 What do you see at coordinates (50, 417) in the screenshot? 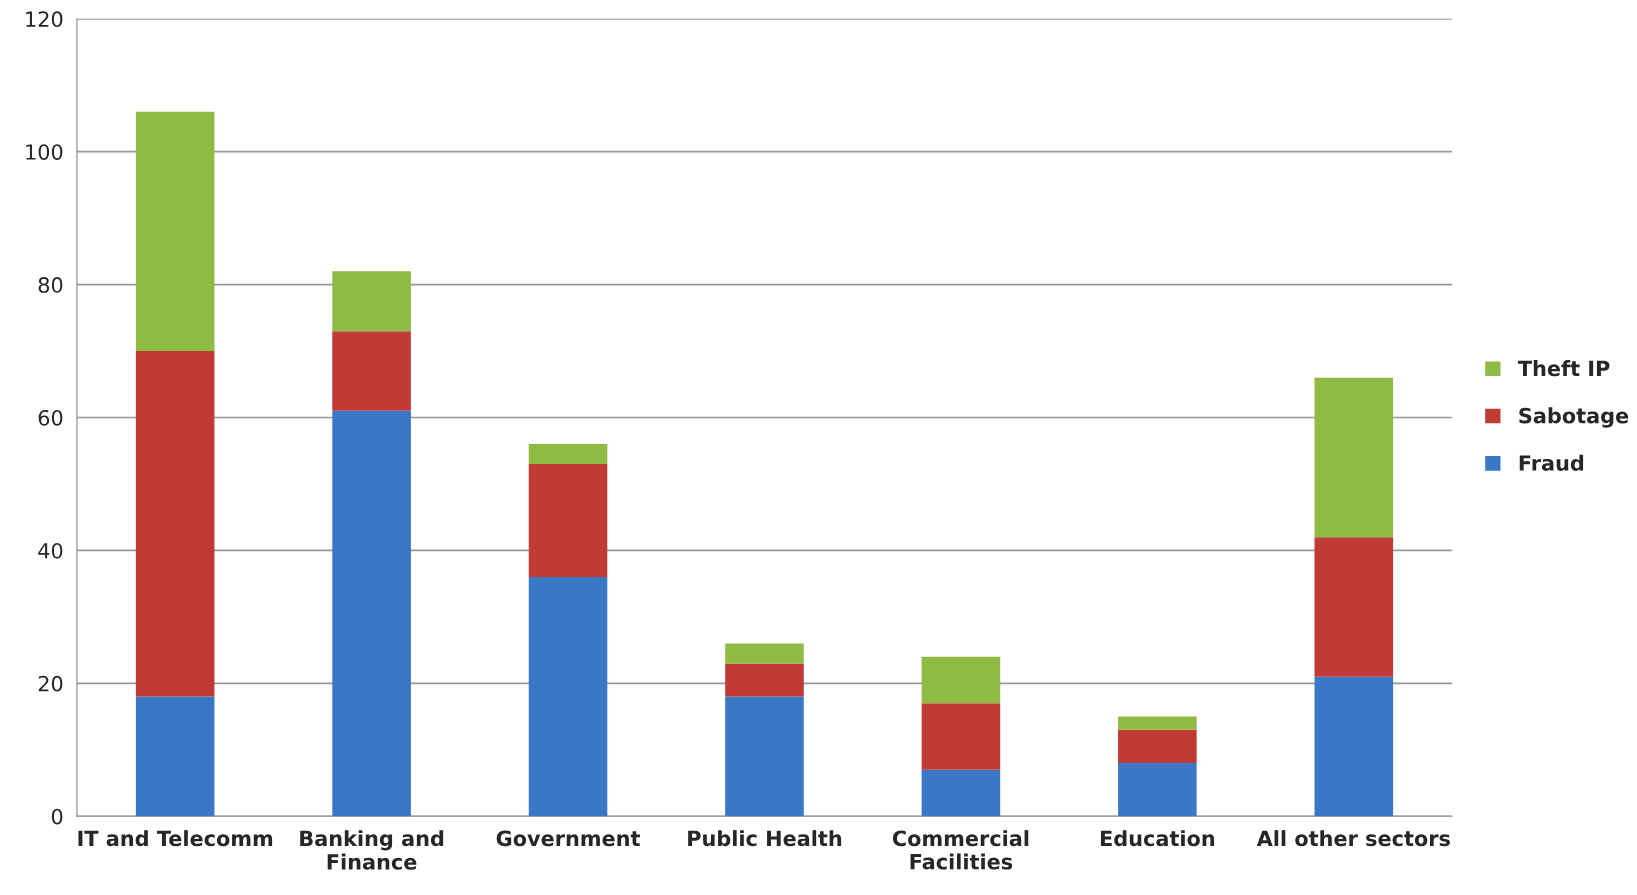
I see `y-tick-label: 60` at bounding box center [50, 417].